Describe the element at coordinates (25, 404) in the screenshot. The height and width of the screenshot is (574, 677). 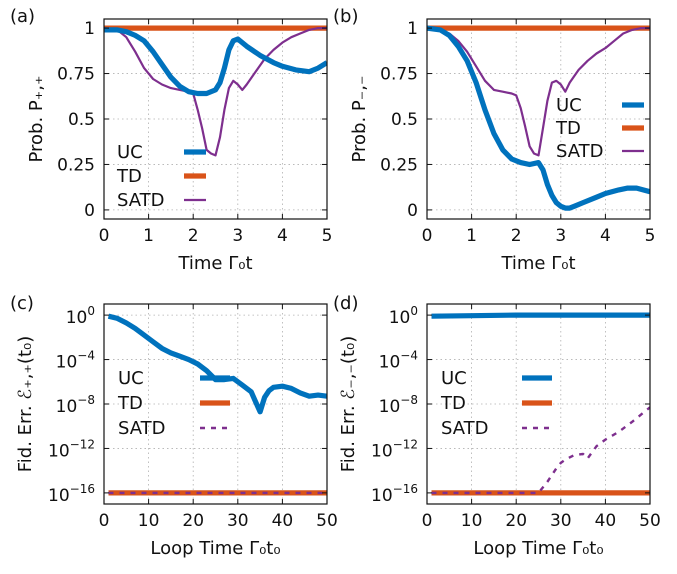
I see `y-axis-label: Fid. Err. ℰ₊,₊(t₀)` at that location.